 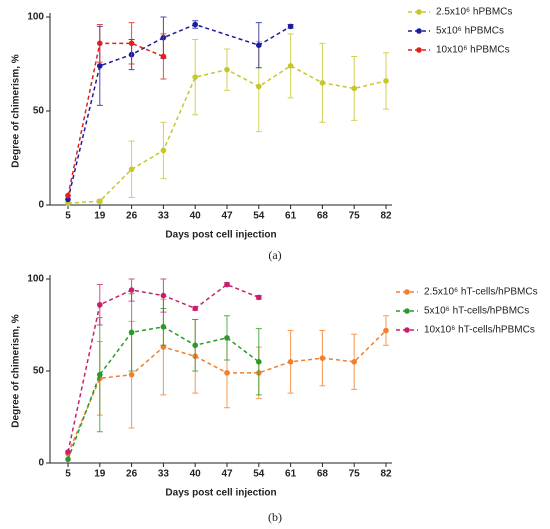 What do you see at coordinates (274, 255) in the screenshot?
I see `caption: (a)` at bounding box center [274, 255].